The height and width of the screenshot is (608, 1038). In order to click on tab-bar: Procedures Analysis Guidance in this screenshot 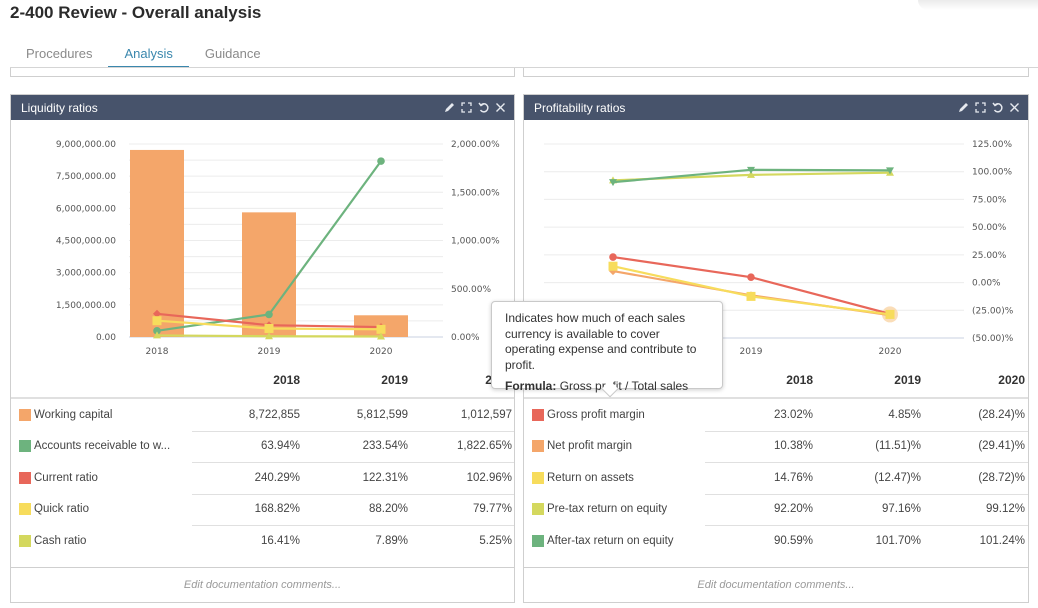, I will do `click(143, 54)`.